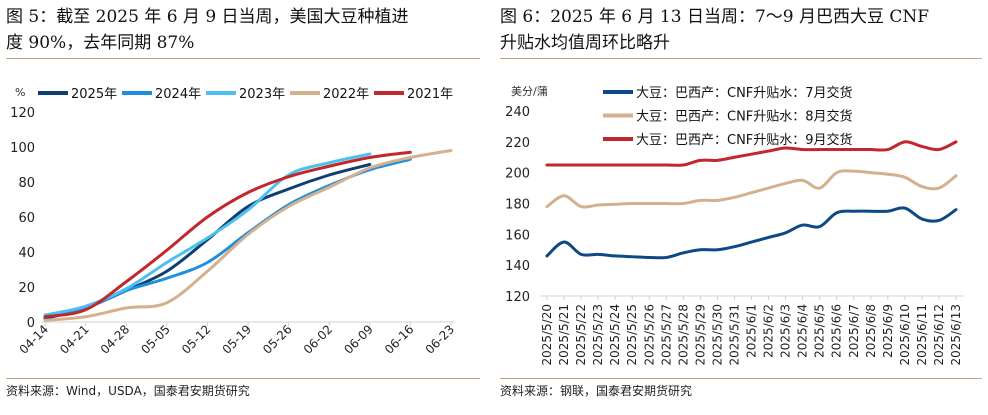  What do you see at coordinates (517, 235) in the screenshot?
I see `y-tick-label: 160` at bounding box center [517, 235].